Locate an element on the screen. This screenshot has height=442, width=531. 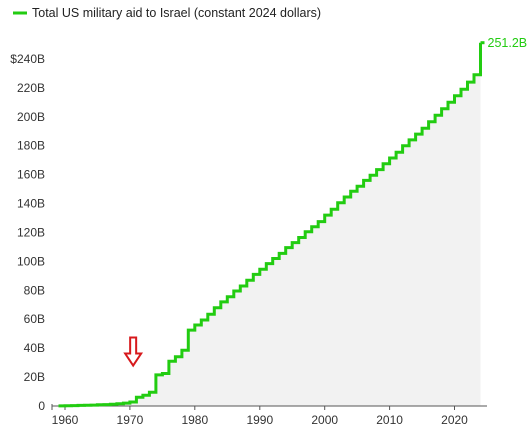
x-tick-label: 2000 is located at coordinates (324, 420).